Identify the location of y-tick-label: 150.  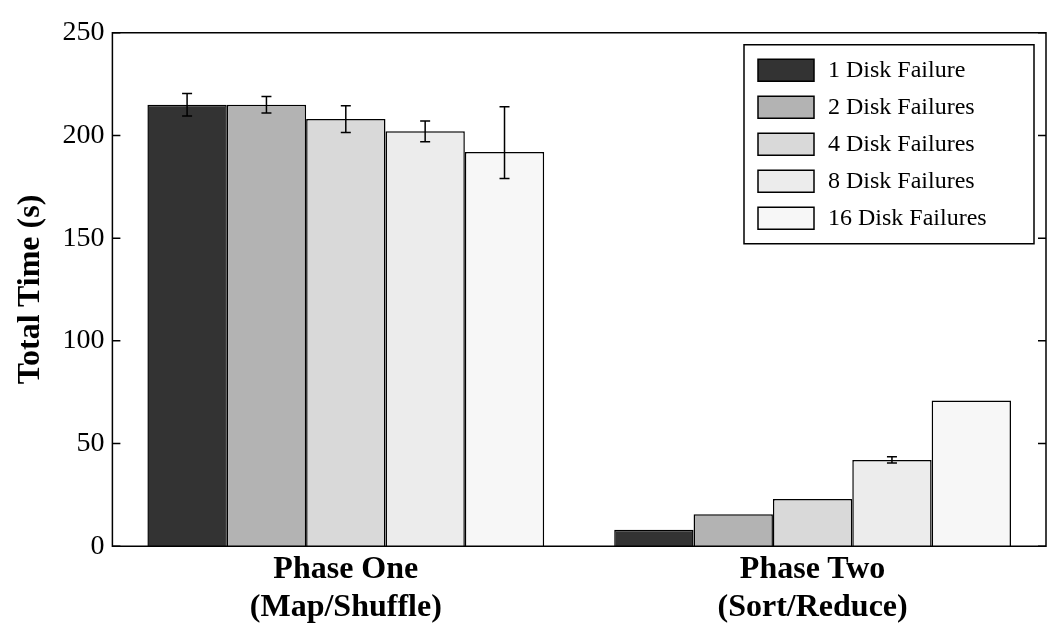
(83, 236).